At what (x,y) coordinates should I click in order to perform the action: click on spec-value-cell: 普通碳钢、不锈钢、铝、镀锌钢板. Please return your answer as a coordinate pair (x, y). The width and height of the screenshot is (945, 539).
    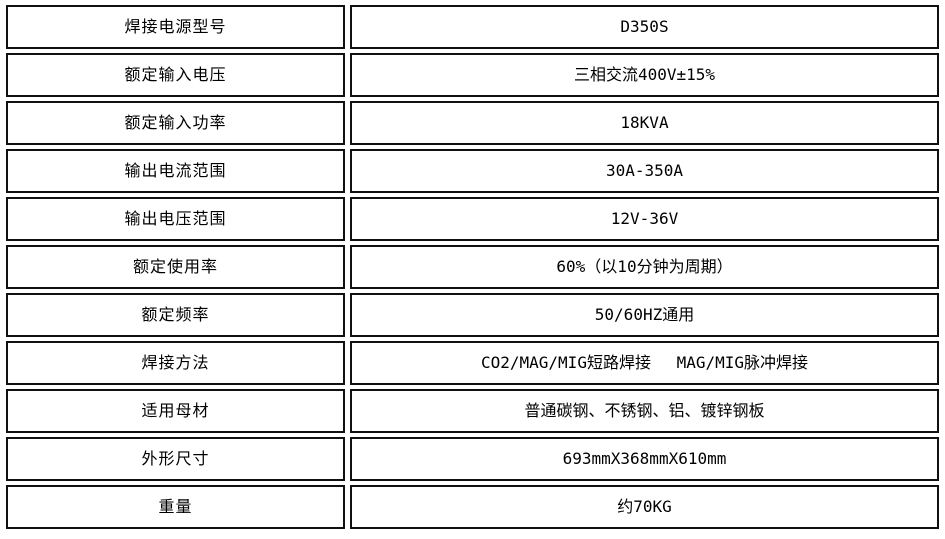
    Looking at the image, I should click on (644, 411).